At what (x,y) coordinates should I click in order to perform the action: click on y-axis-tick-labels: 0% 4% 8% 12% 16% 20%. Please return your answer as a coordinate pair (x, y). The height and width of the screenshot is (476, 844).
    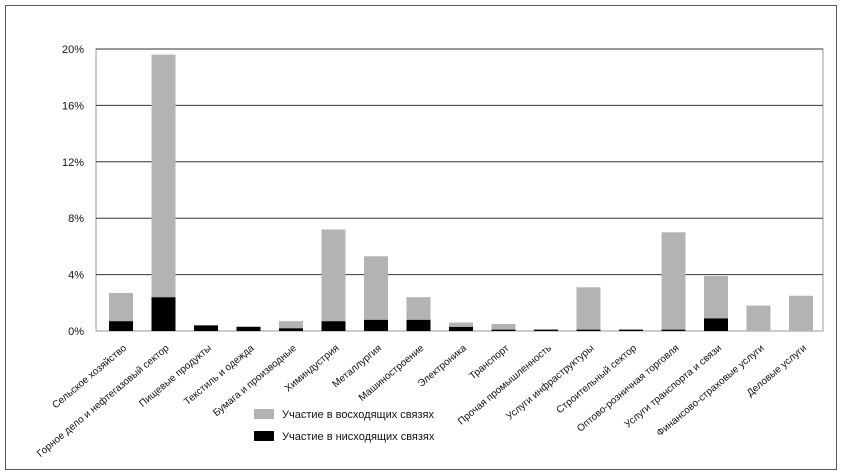
    Looking at the image, I should click on (73, 191).